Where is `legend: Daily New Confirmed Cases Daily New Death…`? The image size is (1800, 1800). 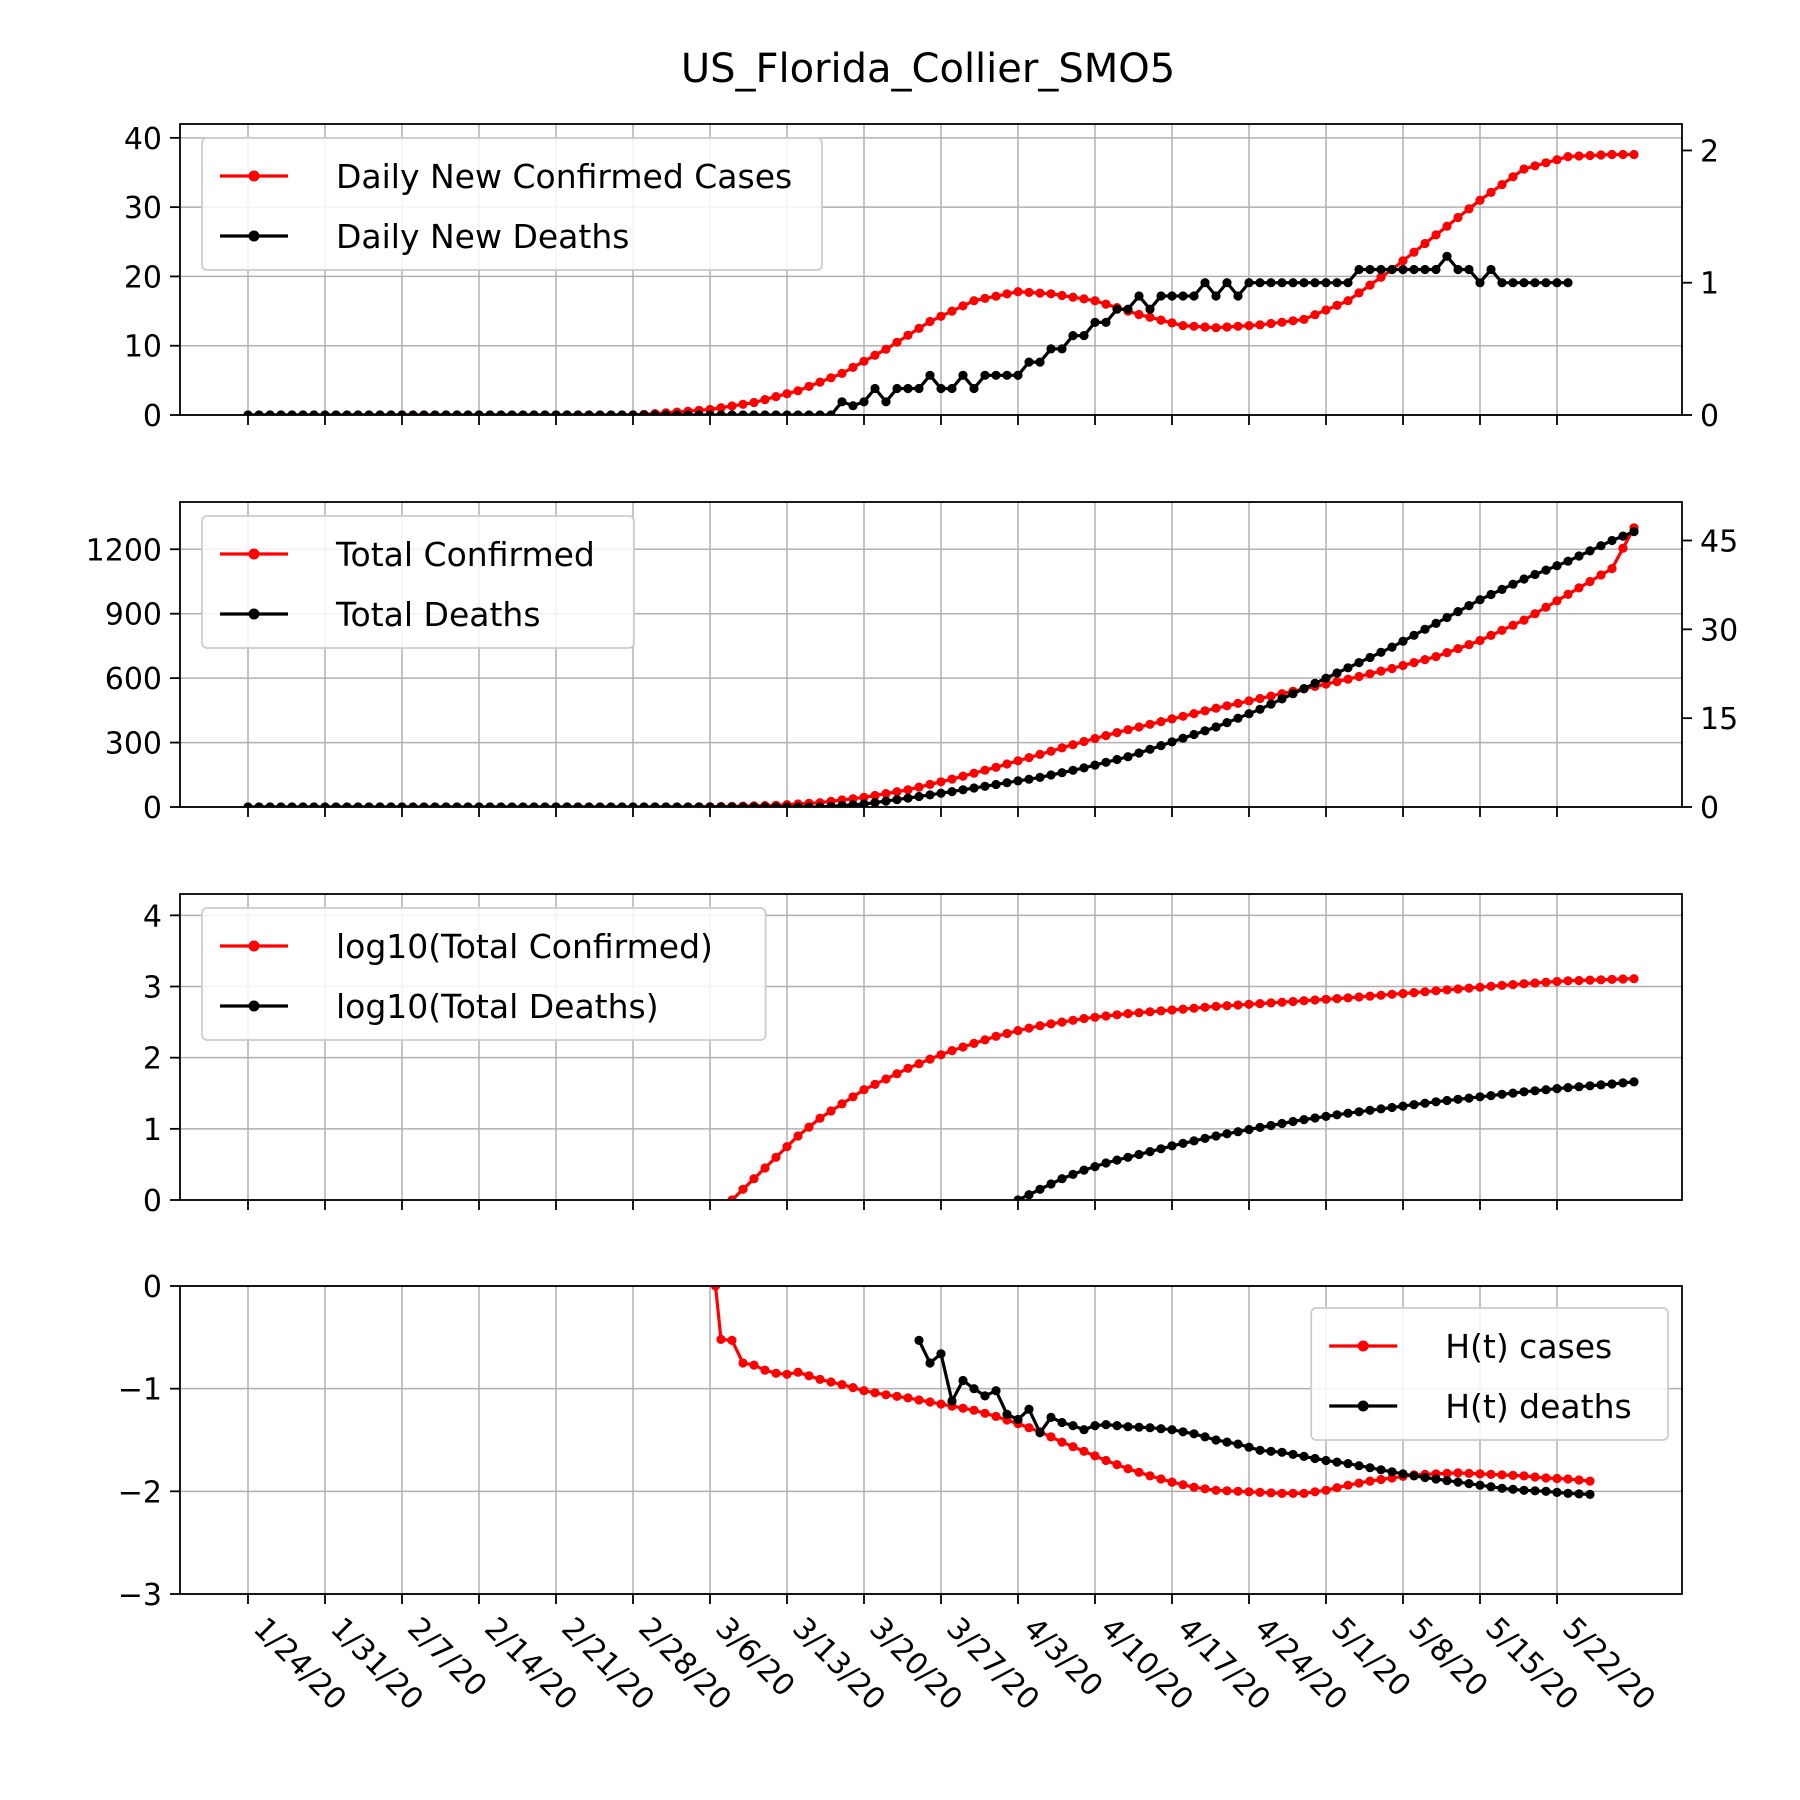 legend: Daily New Confirmed Cases Daily New Death… is located at coordinates (512, 204).